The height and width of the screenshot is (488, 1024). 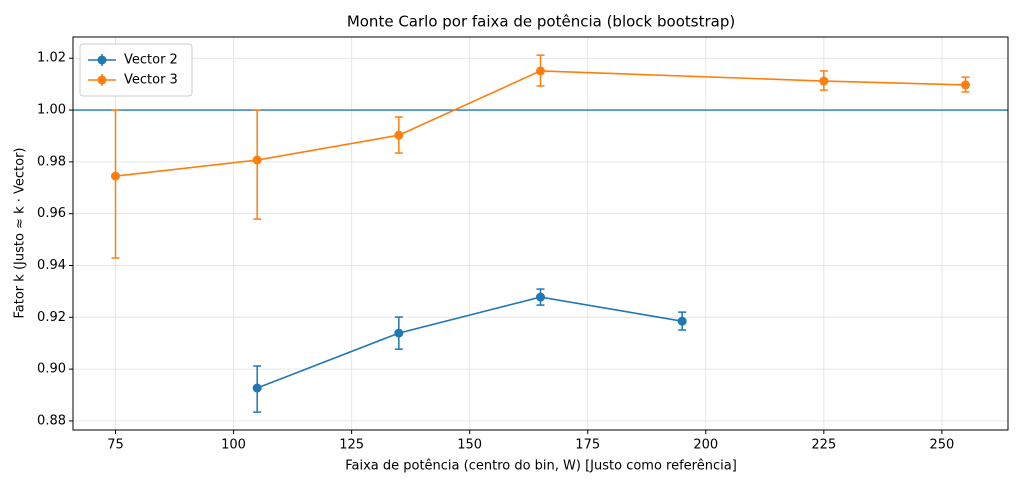 I want to click on y-tick-label: 0.92, so click(x=51, y=317).